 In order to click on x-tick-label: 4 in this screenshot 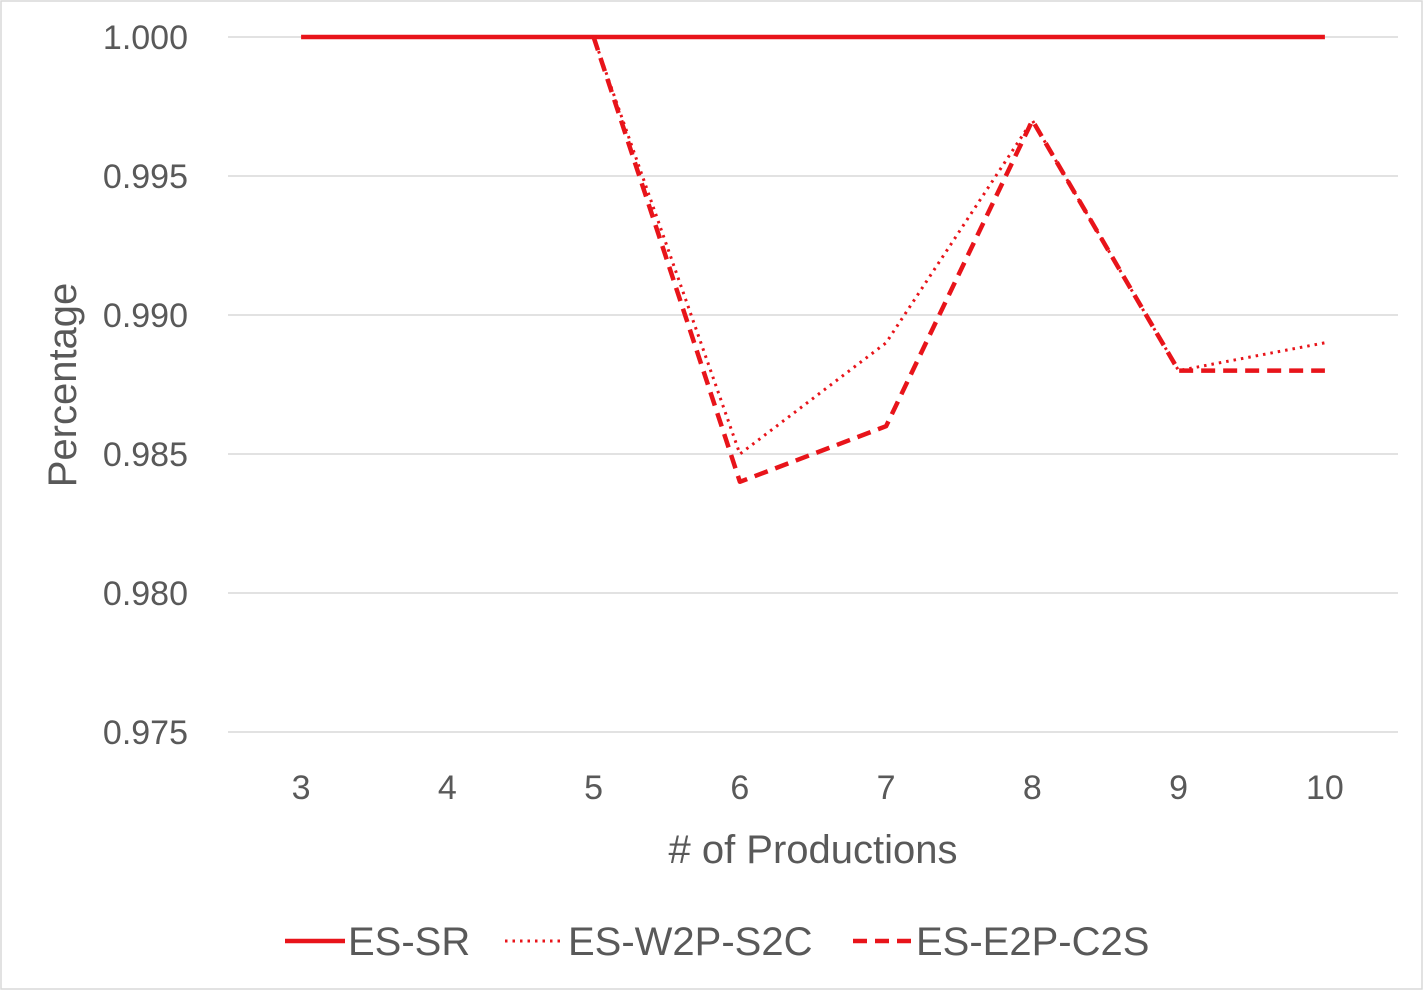, I will do `click(447, 788)`.